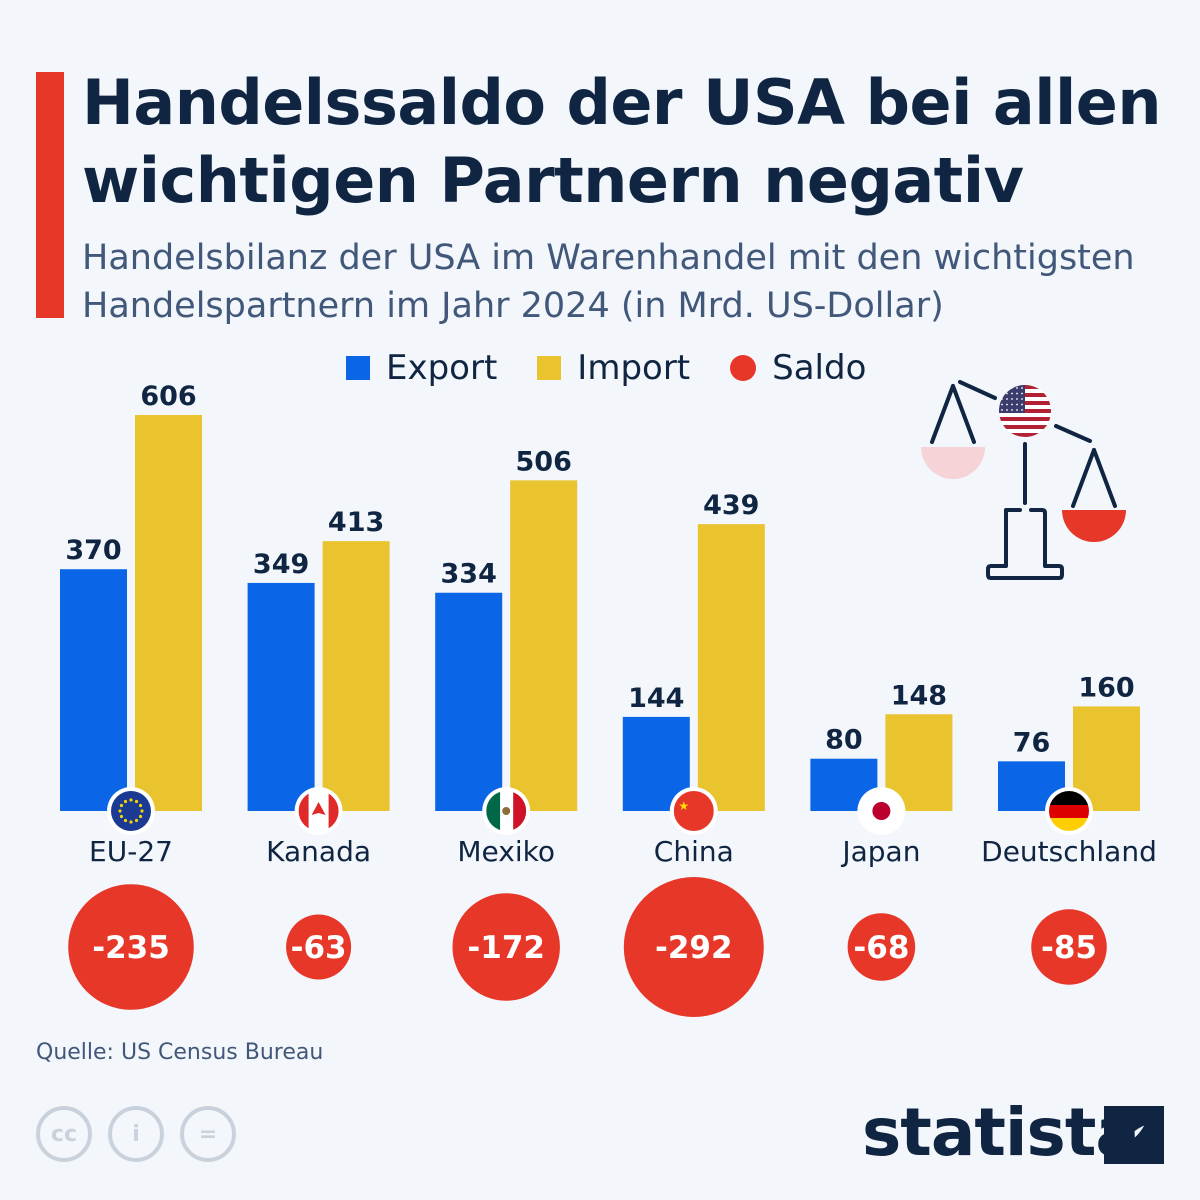  Describe the element at coordinates (731, 505) in the screenshot. I see `data-label: 439` at that location.